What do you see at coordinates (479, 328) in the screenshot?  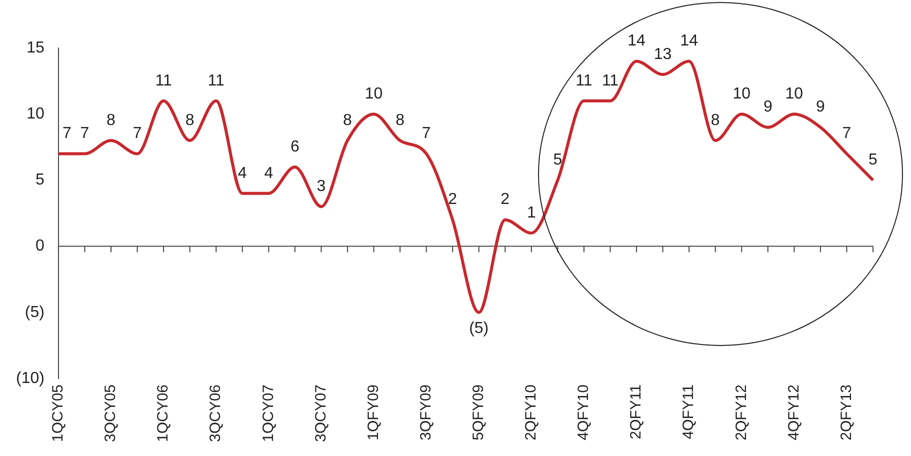 I see `data-label: (5)` at bounding box center [479, 328].